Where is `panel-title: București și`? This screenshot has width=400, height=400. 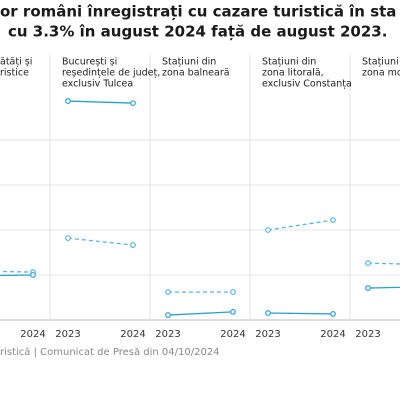 panel-title: București și is located at coordinates (89, 62).